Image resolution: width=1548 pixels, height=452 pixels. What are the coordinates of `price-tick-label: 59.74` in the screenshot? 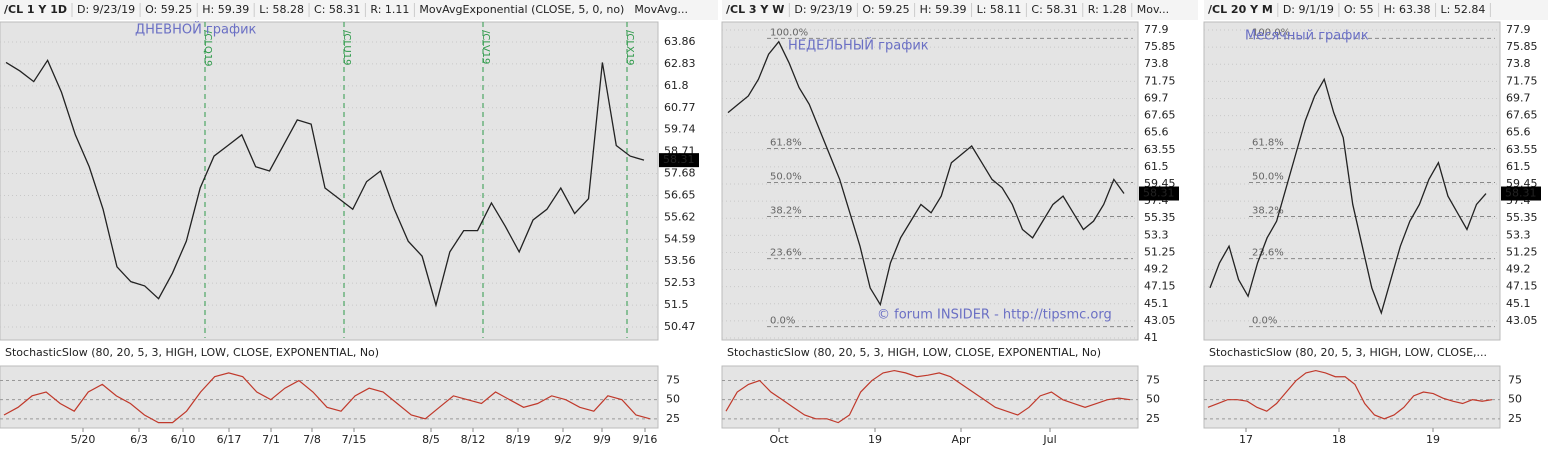 It's located at (680, 129).